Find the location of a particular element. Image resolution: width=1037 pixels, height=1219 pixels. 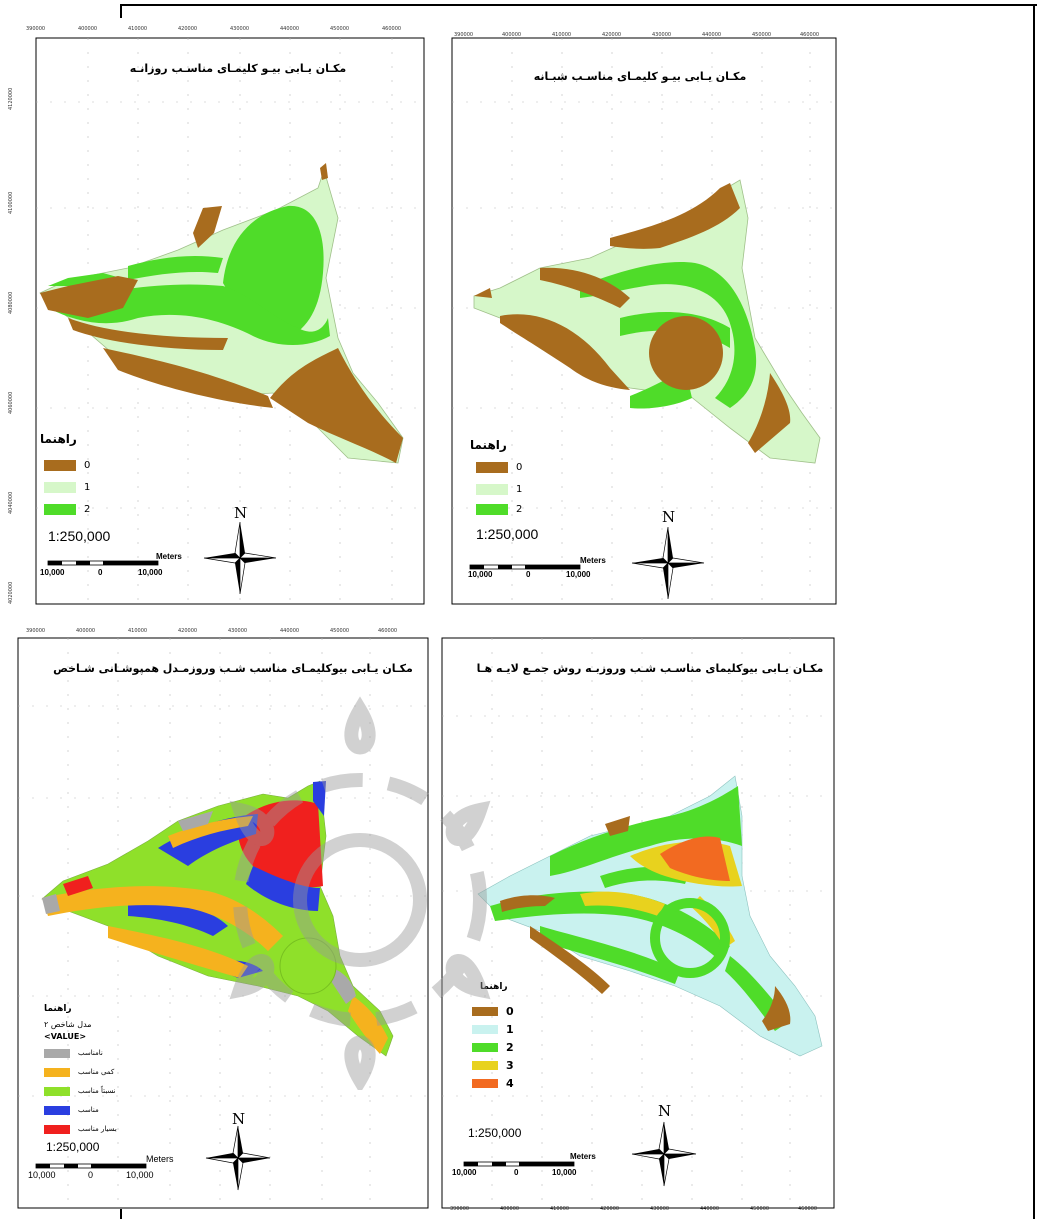

legend-item: بسیار مناسب is located at coordinates (80, 1129).